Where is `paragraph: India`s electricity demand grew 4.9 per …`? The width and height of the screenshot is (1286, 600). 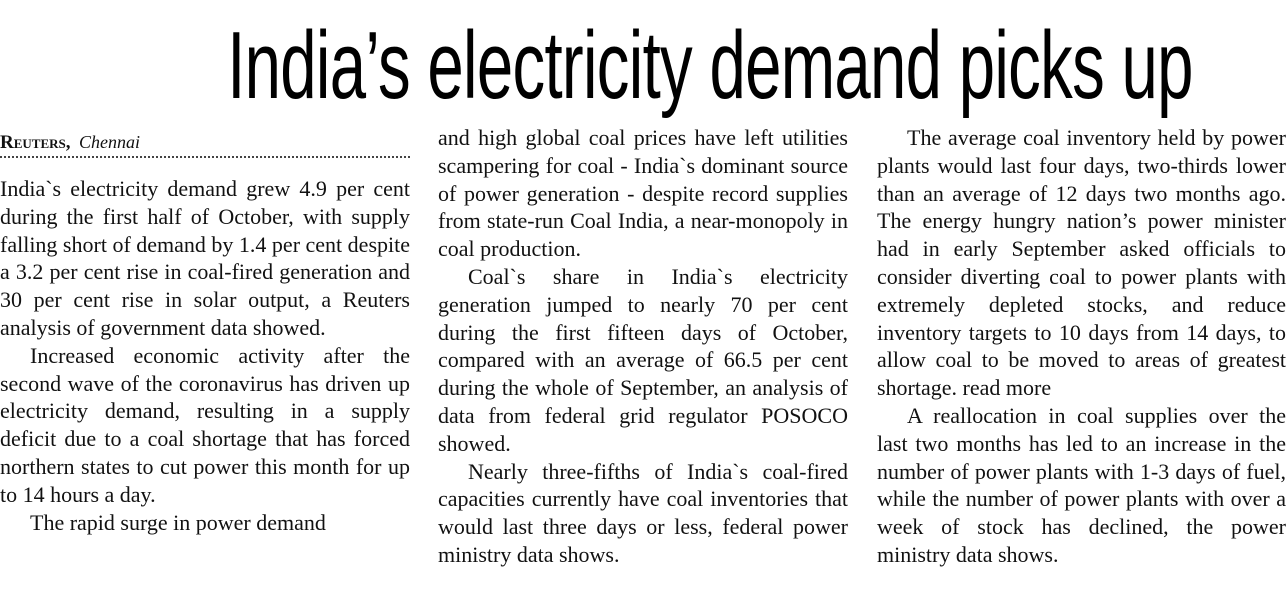
paragraph: India`s electricity demand grew 4.9 per … is located at coordinates (205, 258).